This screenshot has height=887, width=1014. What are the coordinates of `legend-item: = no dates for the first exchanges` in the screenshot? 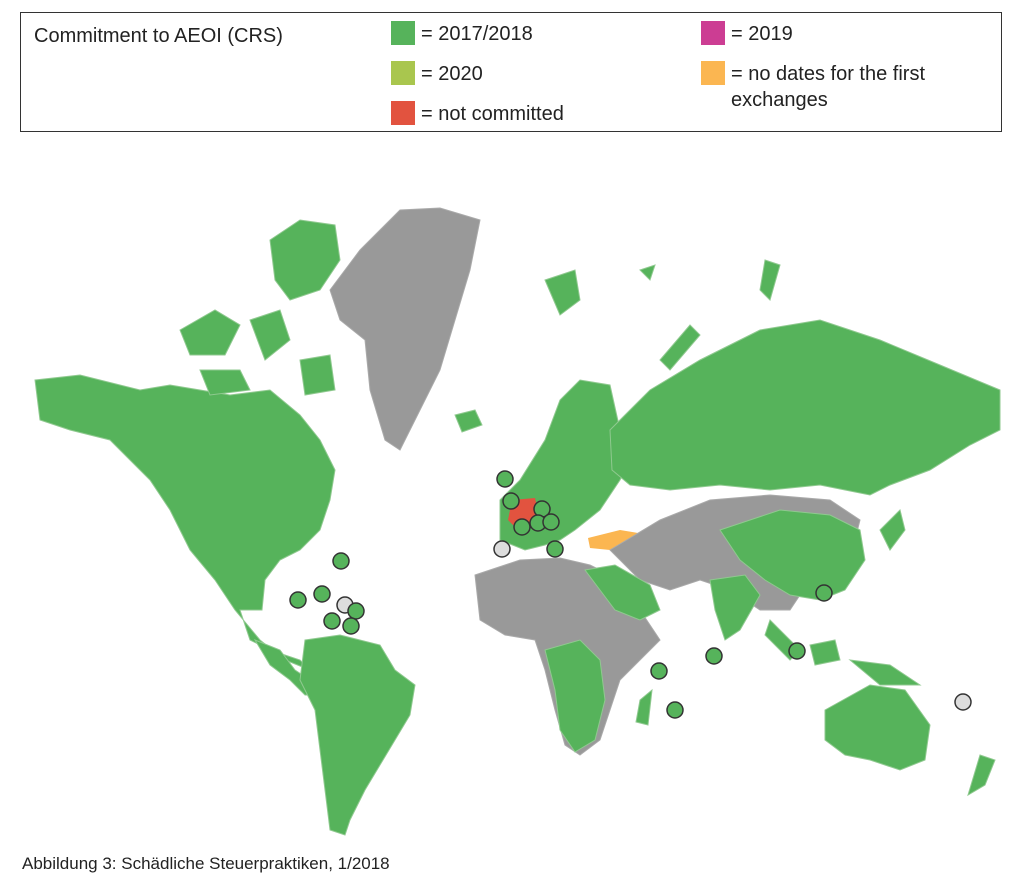 It's located at (836, 87).